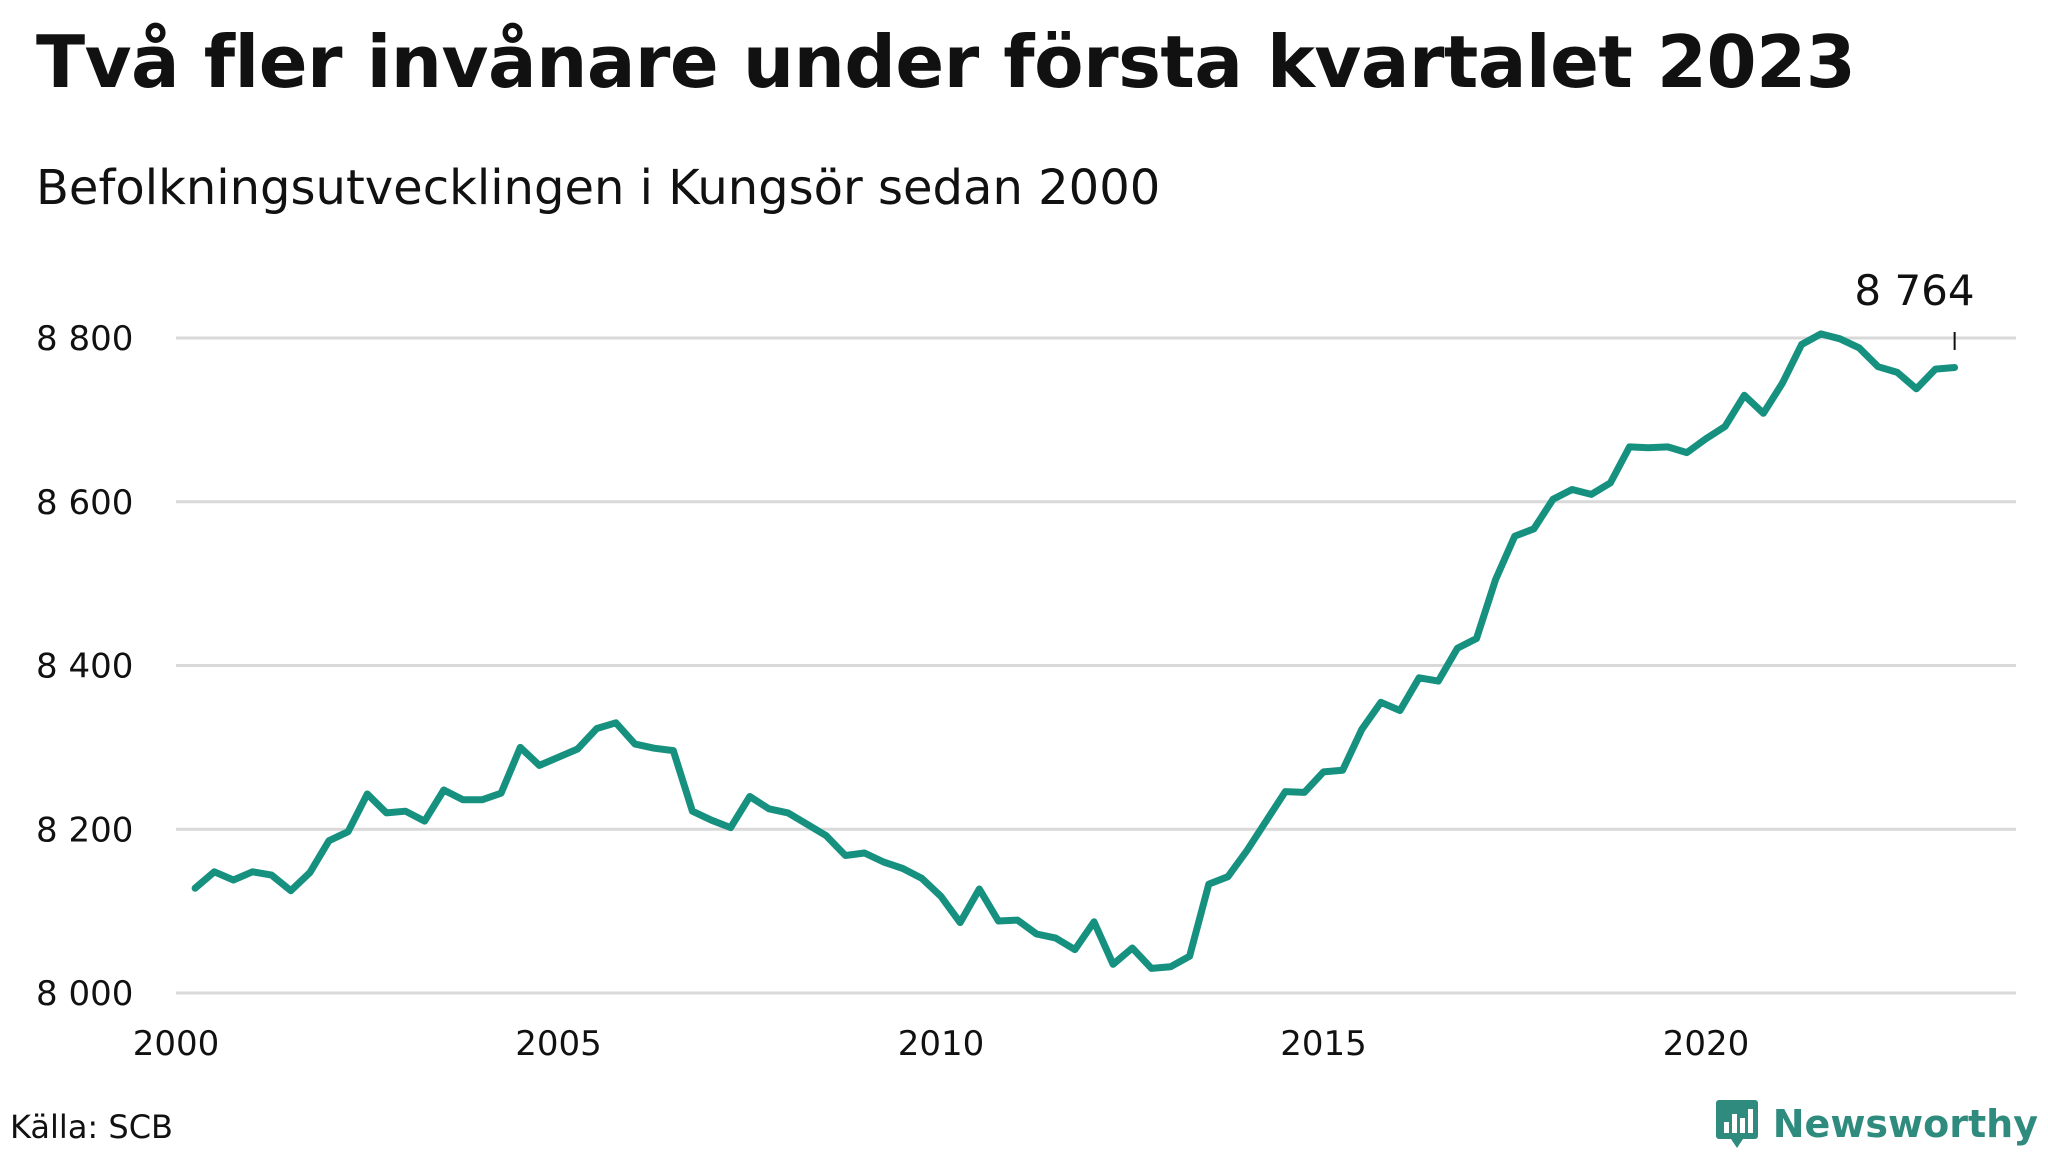  I want to click on brand-name: Newsworthy, so click(1905, 1124).